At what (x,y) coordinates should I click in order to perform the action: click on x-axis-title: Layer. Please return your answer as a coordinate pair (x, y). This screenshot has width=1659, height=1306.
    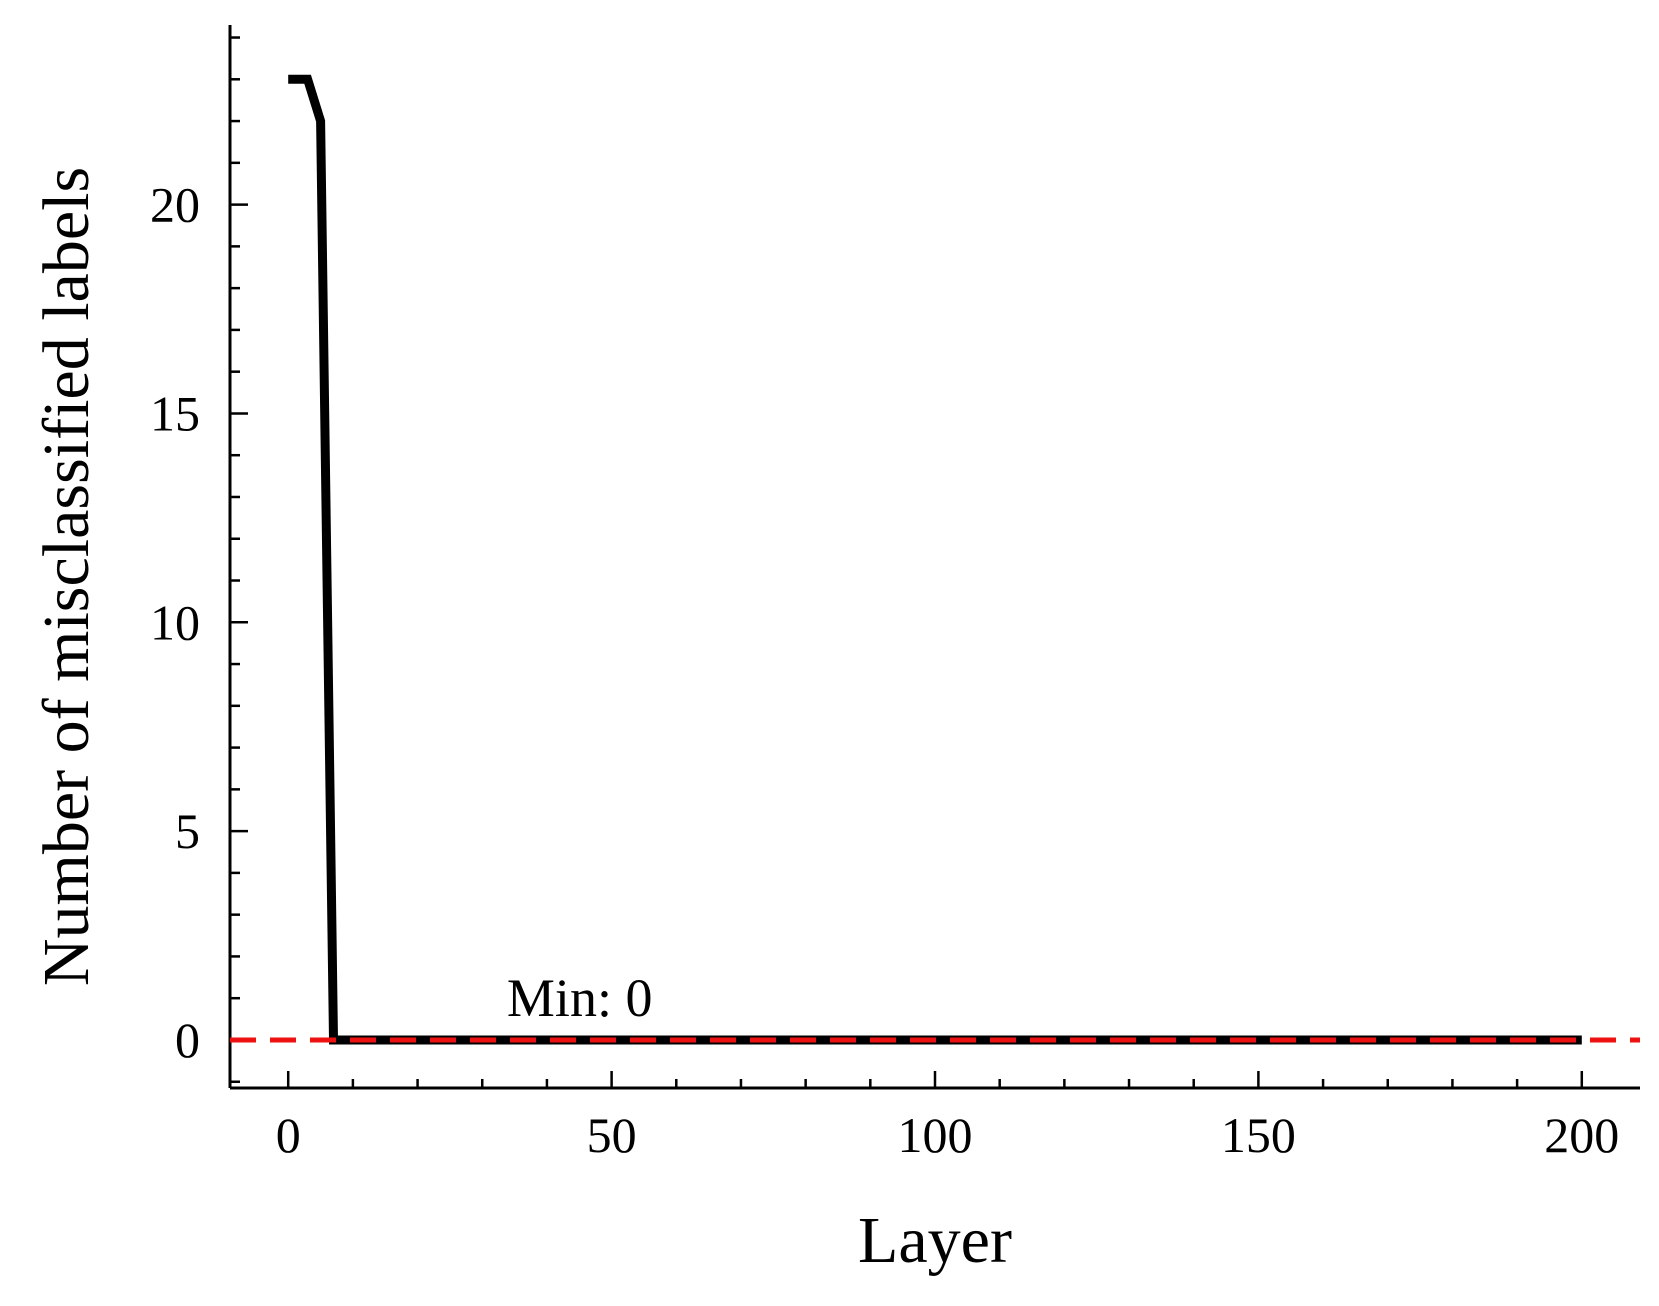
    Looking at the image, I should click on (935, 1240).